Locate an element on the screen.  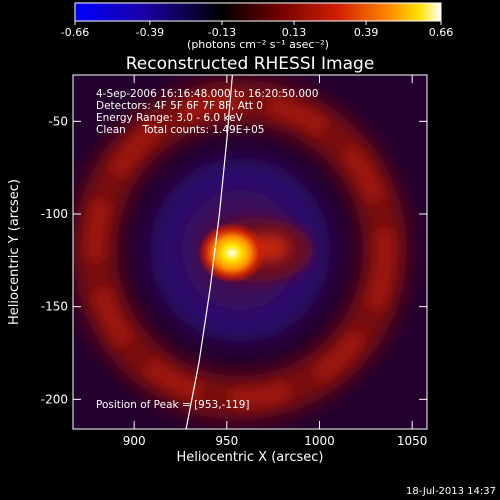
annotation-peak: Position of Peak = [953,-119] is located at coordinates (173, 405).